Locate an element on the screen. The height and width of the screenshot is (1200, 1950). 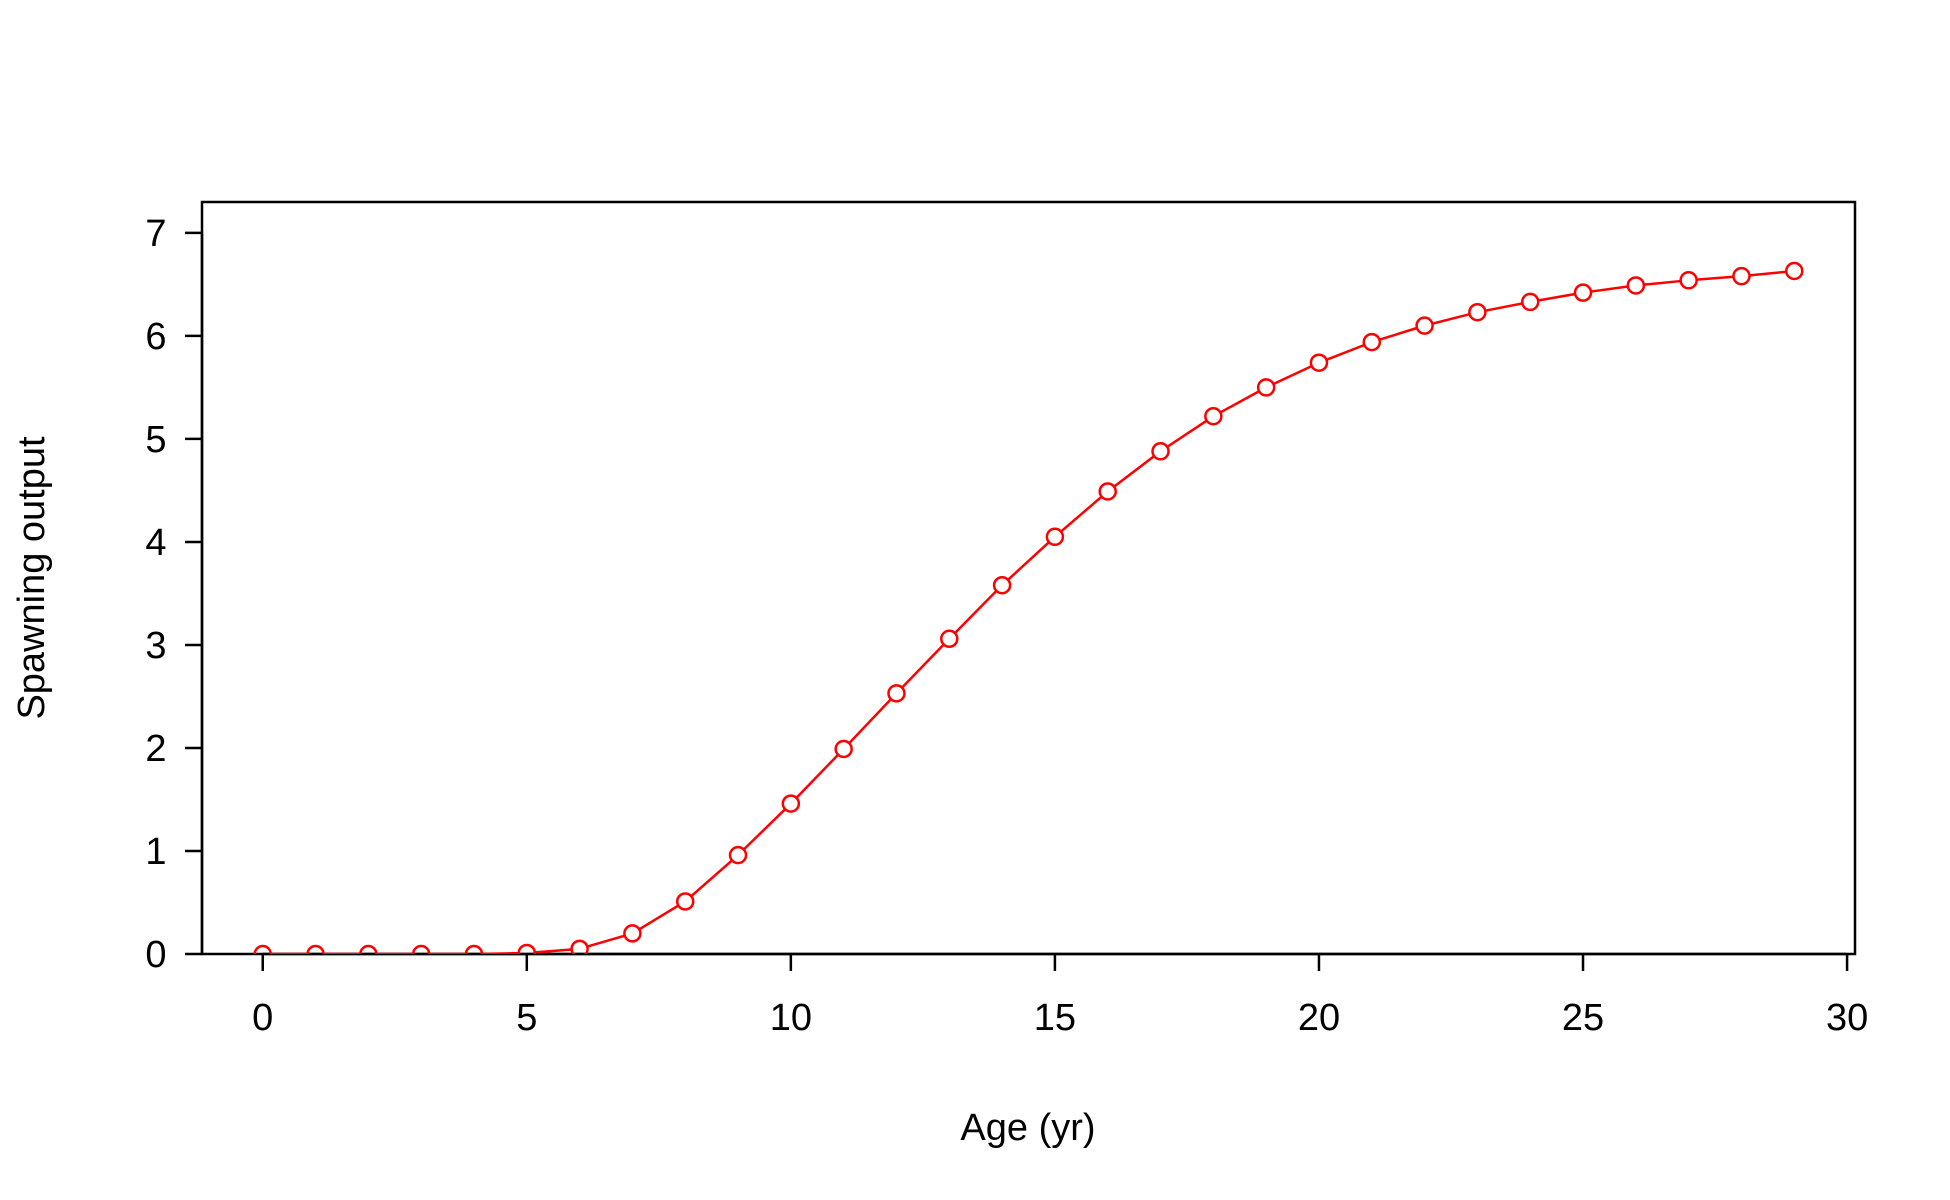
y-axis-title: Spawning output is located at coordinates (32, 578).